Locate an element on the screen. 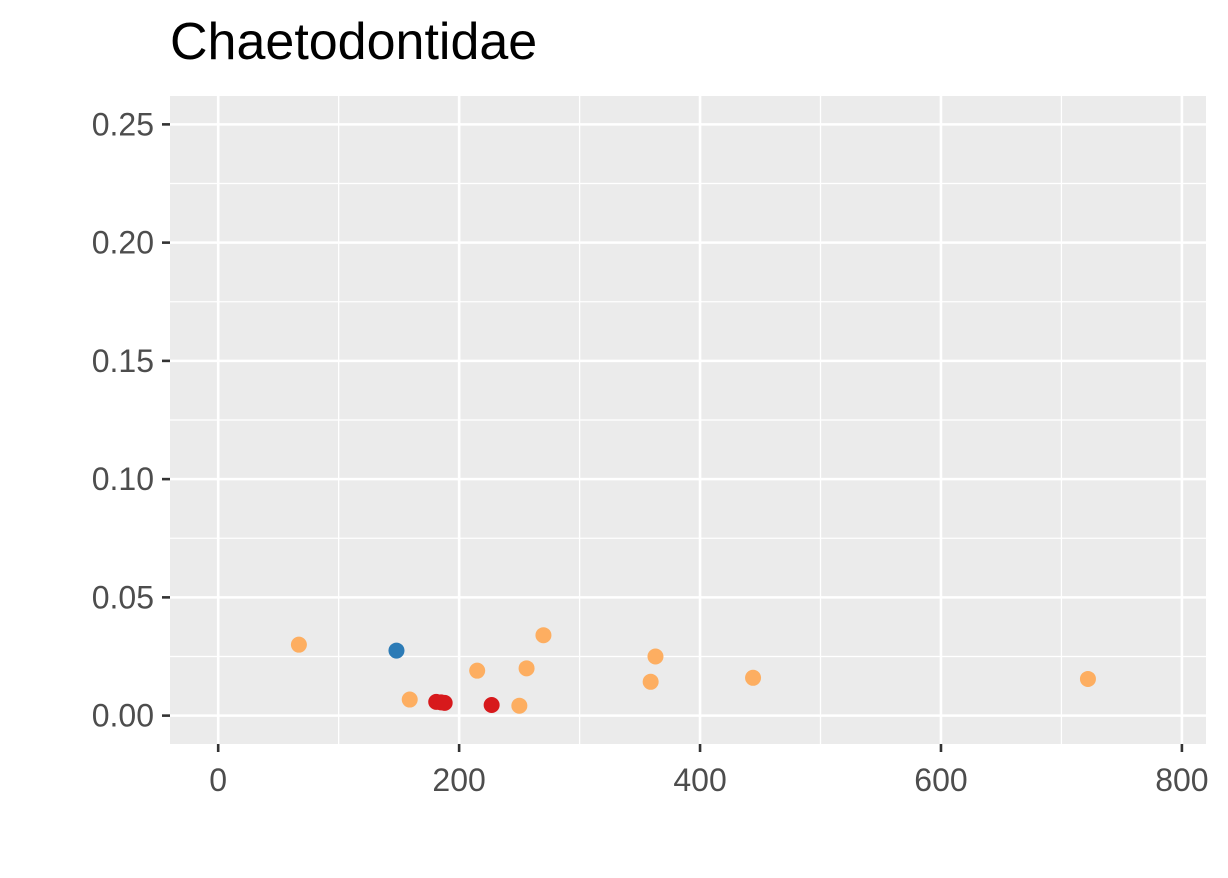 The height and width of the screenshot is (878, 1228). x-axis: 0 200 400 600 800 is located at coordinates (709, 771).